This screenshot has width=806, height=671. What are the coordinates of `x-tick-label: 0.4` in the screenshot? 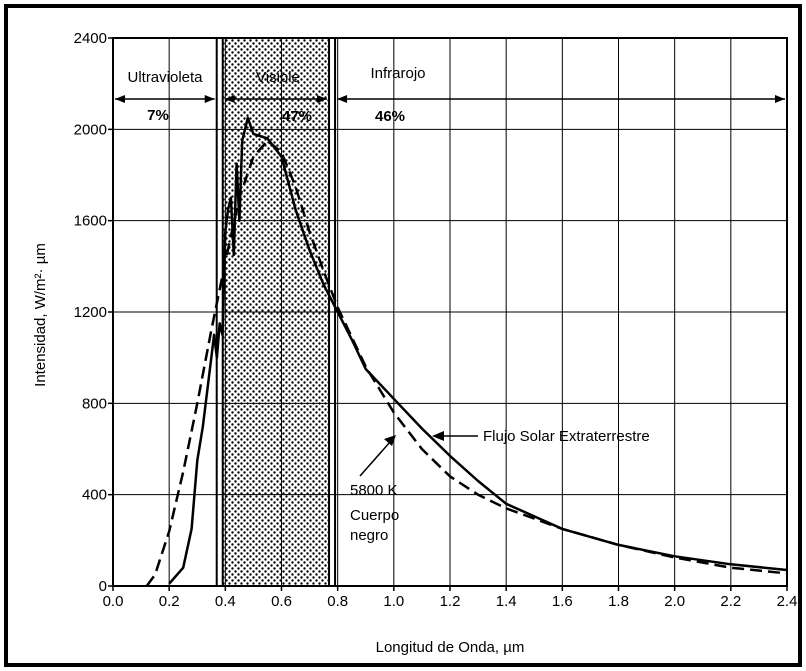 It's located at (225, 601).